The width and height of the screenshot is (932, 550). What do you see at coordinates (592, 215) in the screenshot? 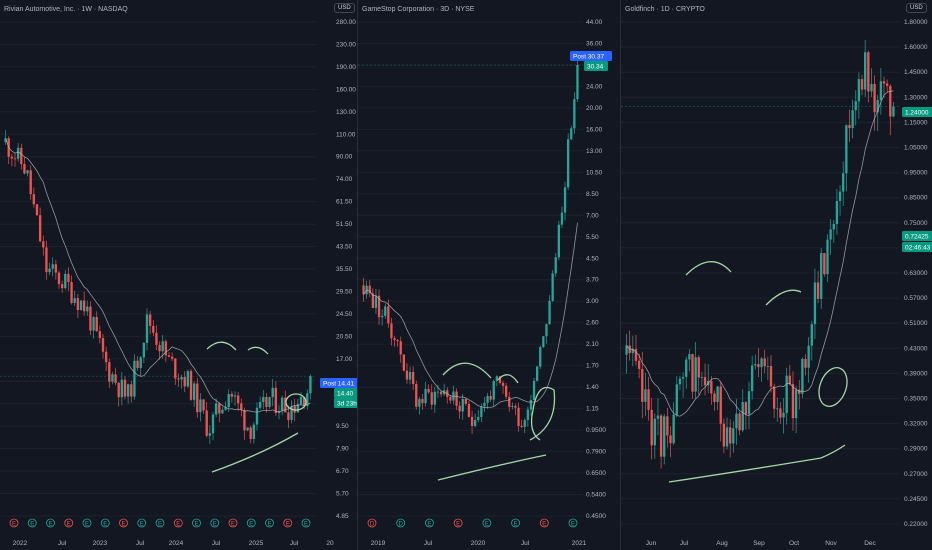
I see `y-tick-label: 7.00` at bounding box center [592, 215].